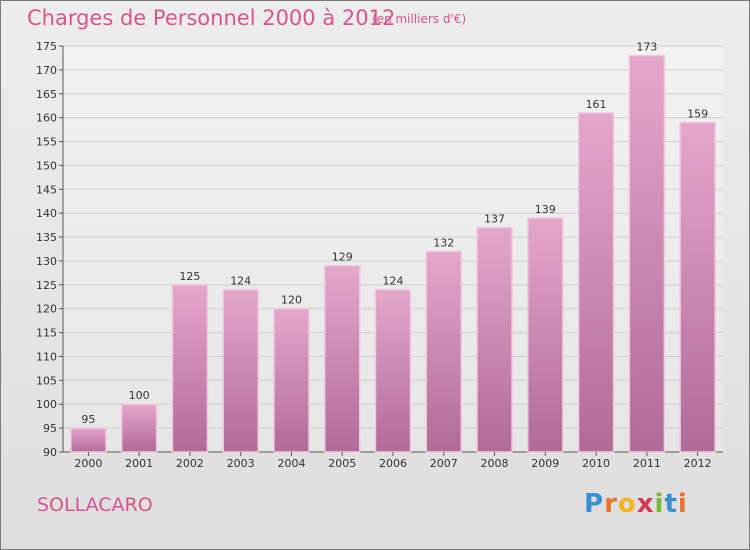  Describe the element at coordinates (627, 504) in the screenshot. I see `logo-letter: o` at that location.